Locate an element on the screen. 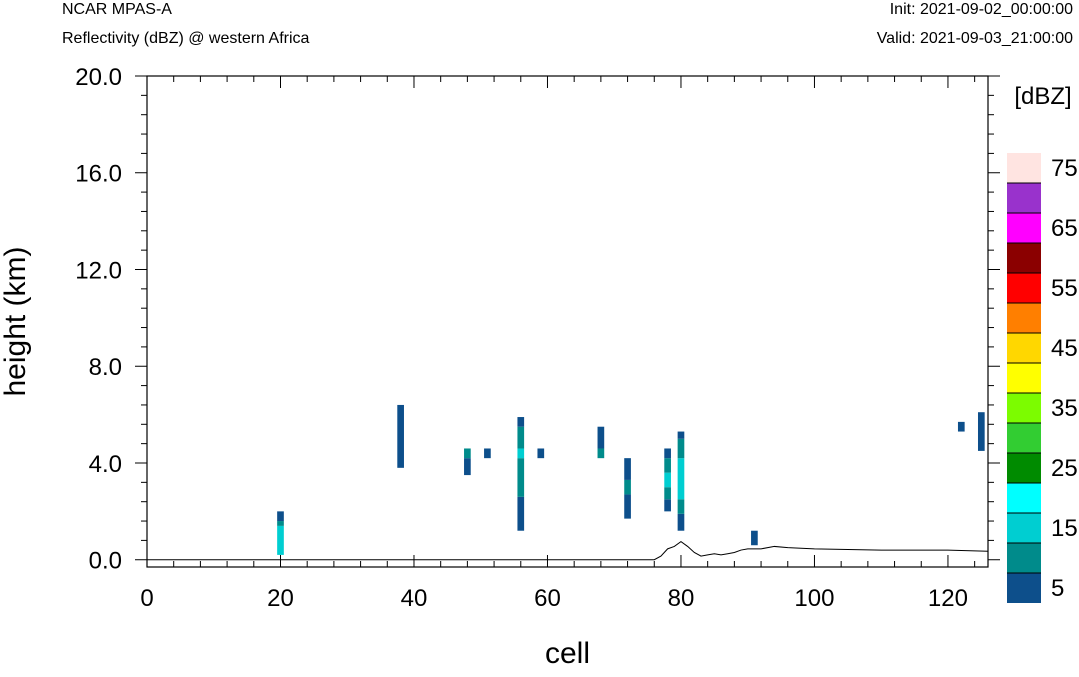  y-tick-label: 4.0 is located at coordinates (105, 464).